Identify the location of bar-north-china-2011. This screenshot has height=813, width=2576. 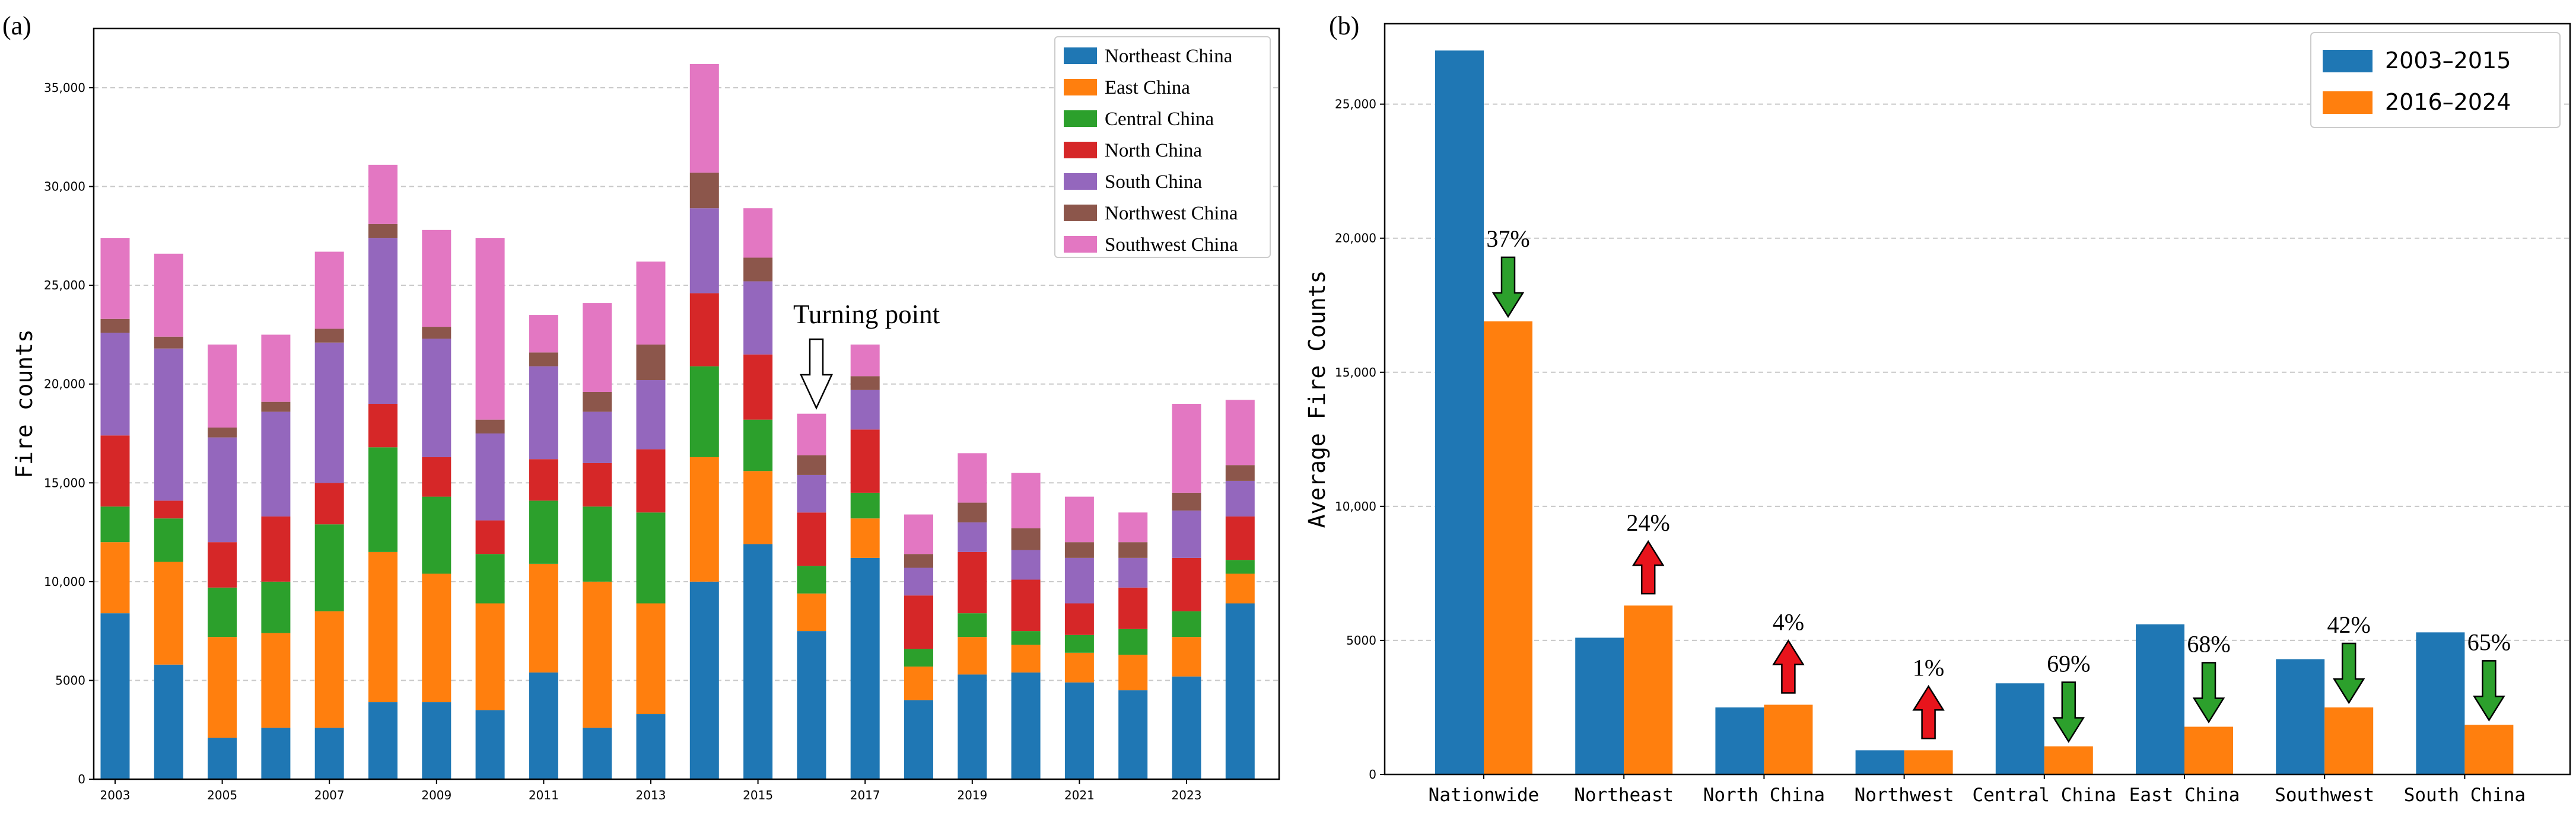
(543, 480).